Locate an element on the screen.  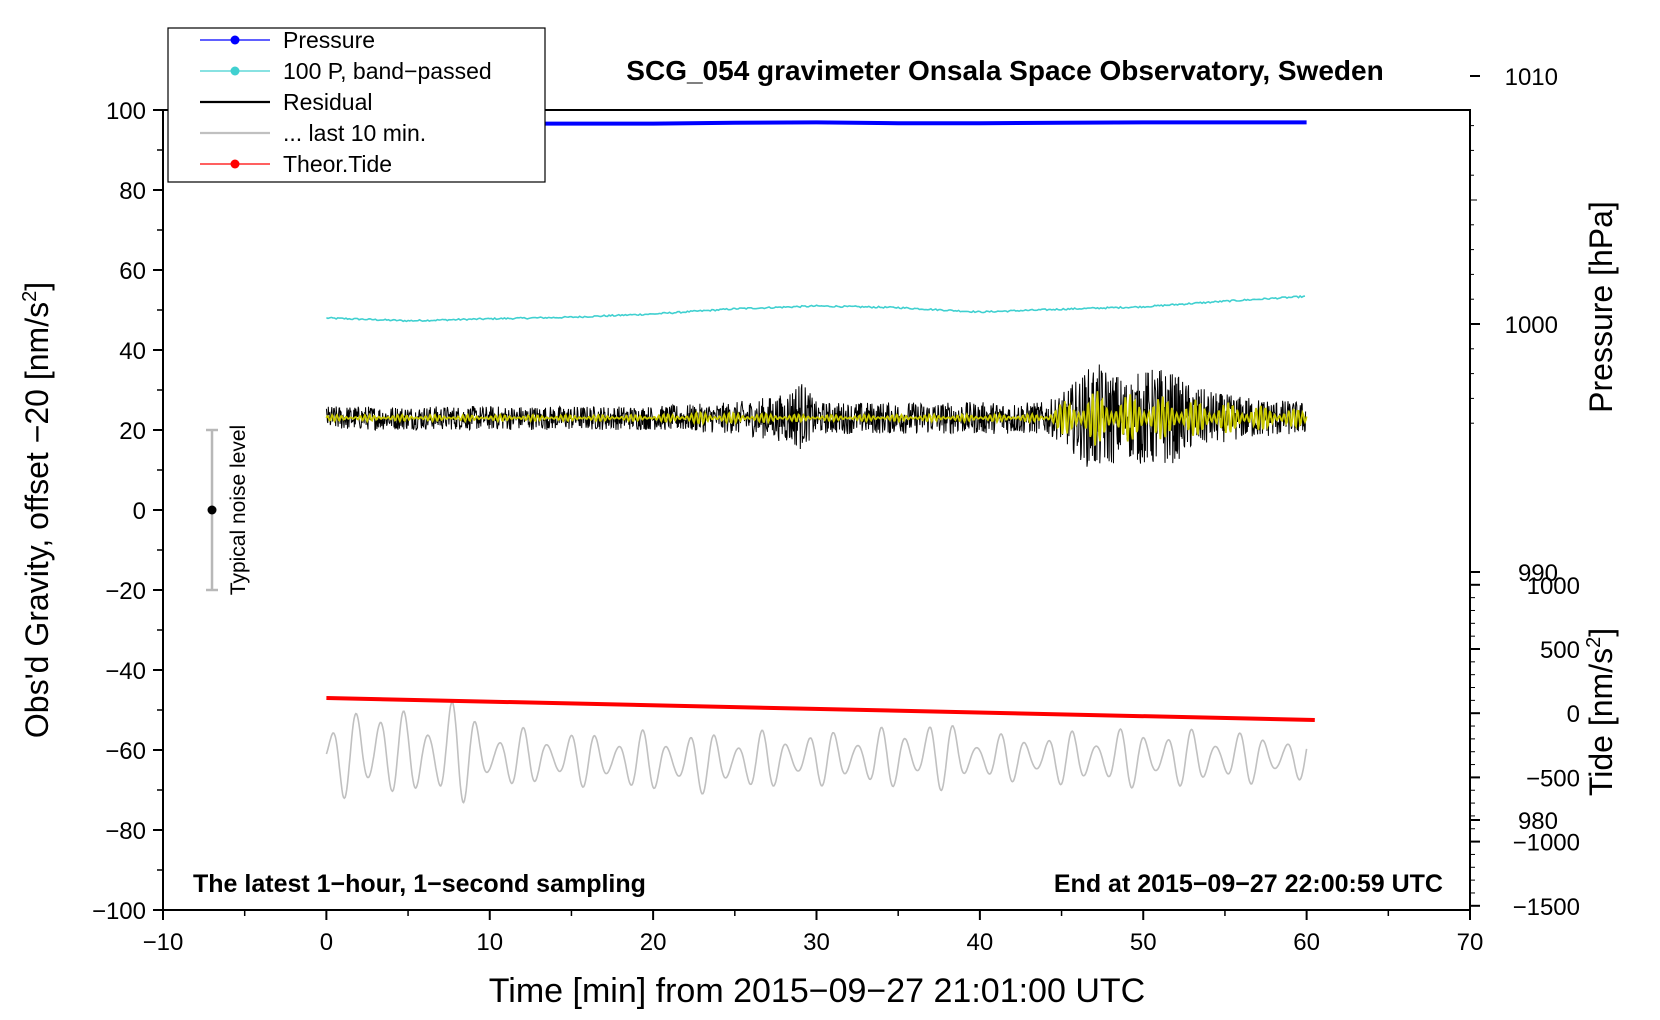
x-tick-label: 0 is located at coordinates (326, 942).